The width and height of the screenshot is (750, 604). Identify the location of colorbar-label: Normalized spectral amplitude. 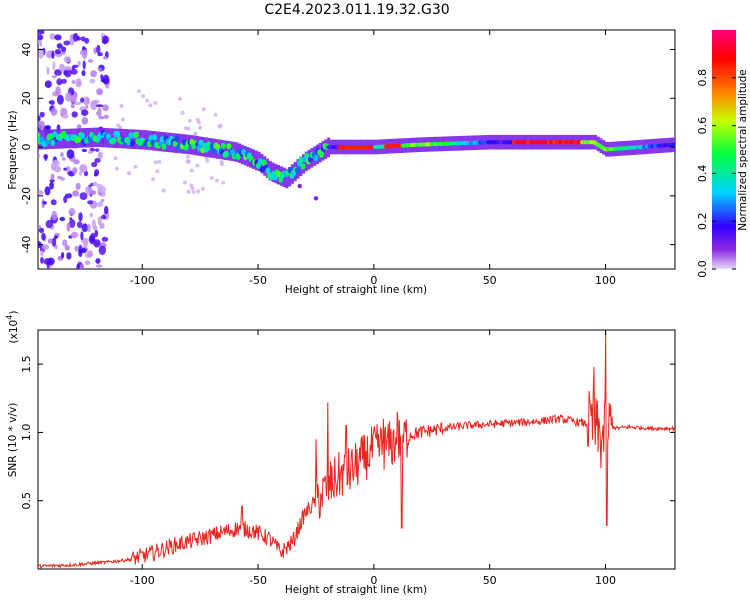
(743, 149).